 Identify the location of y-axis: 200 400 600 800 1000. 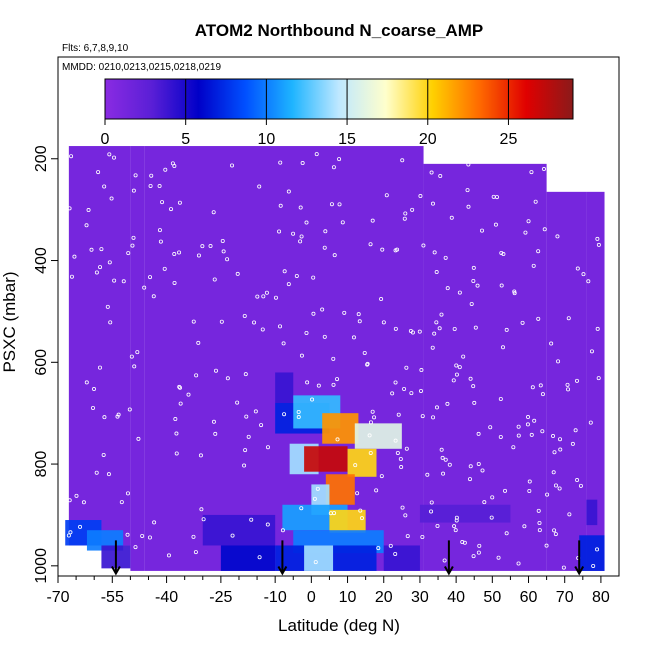
(45, 364).